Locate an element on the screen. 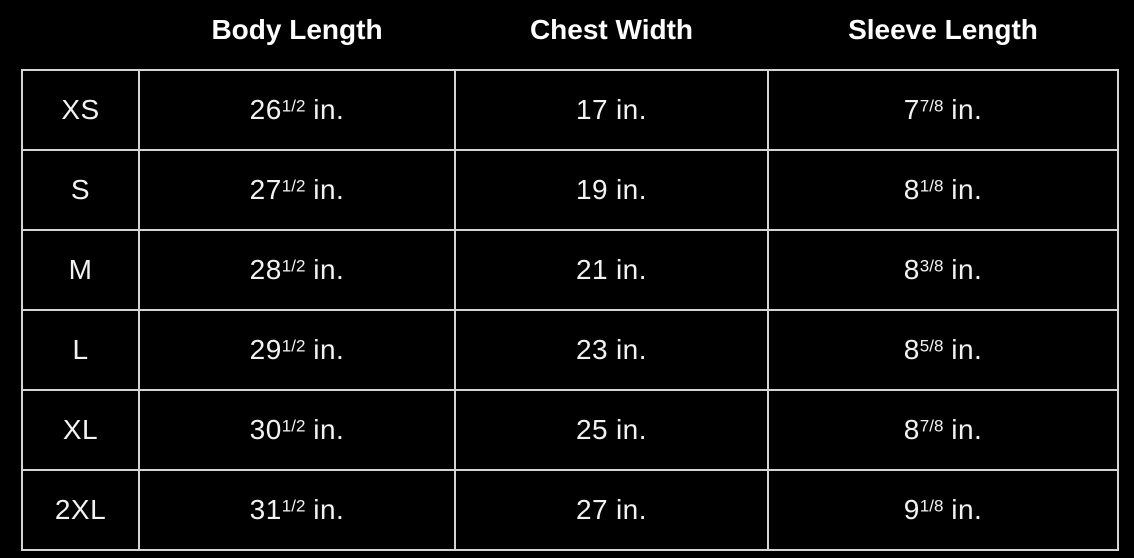 The height and width of the screenshot is (558, 1134). chest-width-cell: 17 in. is located at coordinates (611, 110).